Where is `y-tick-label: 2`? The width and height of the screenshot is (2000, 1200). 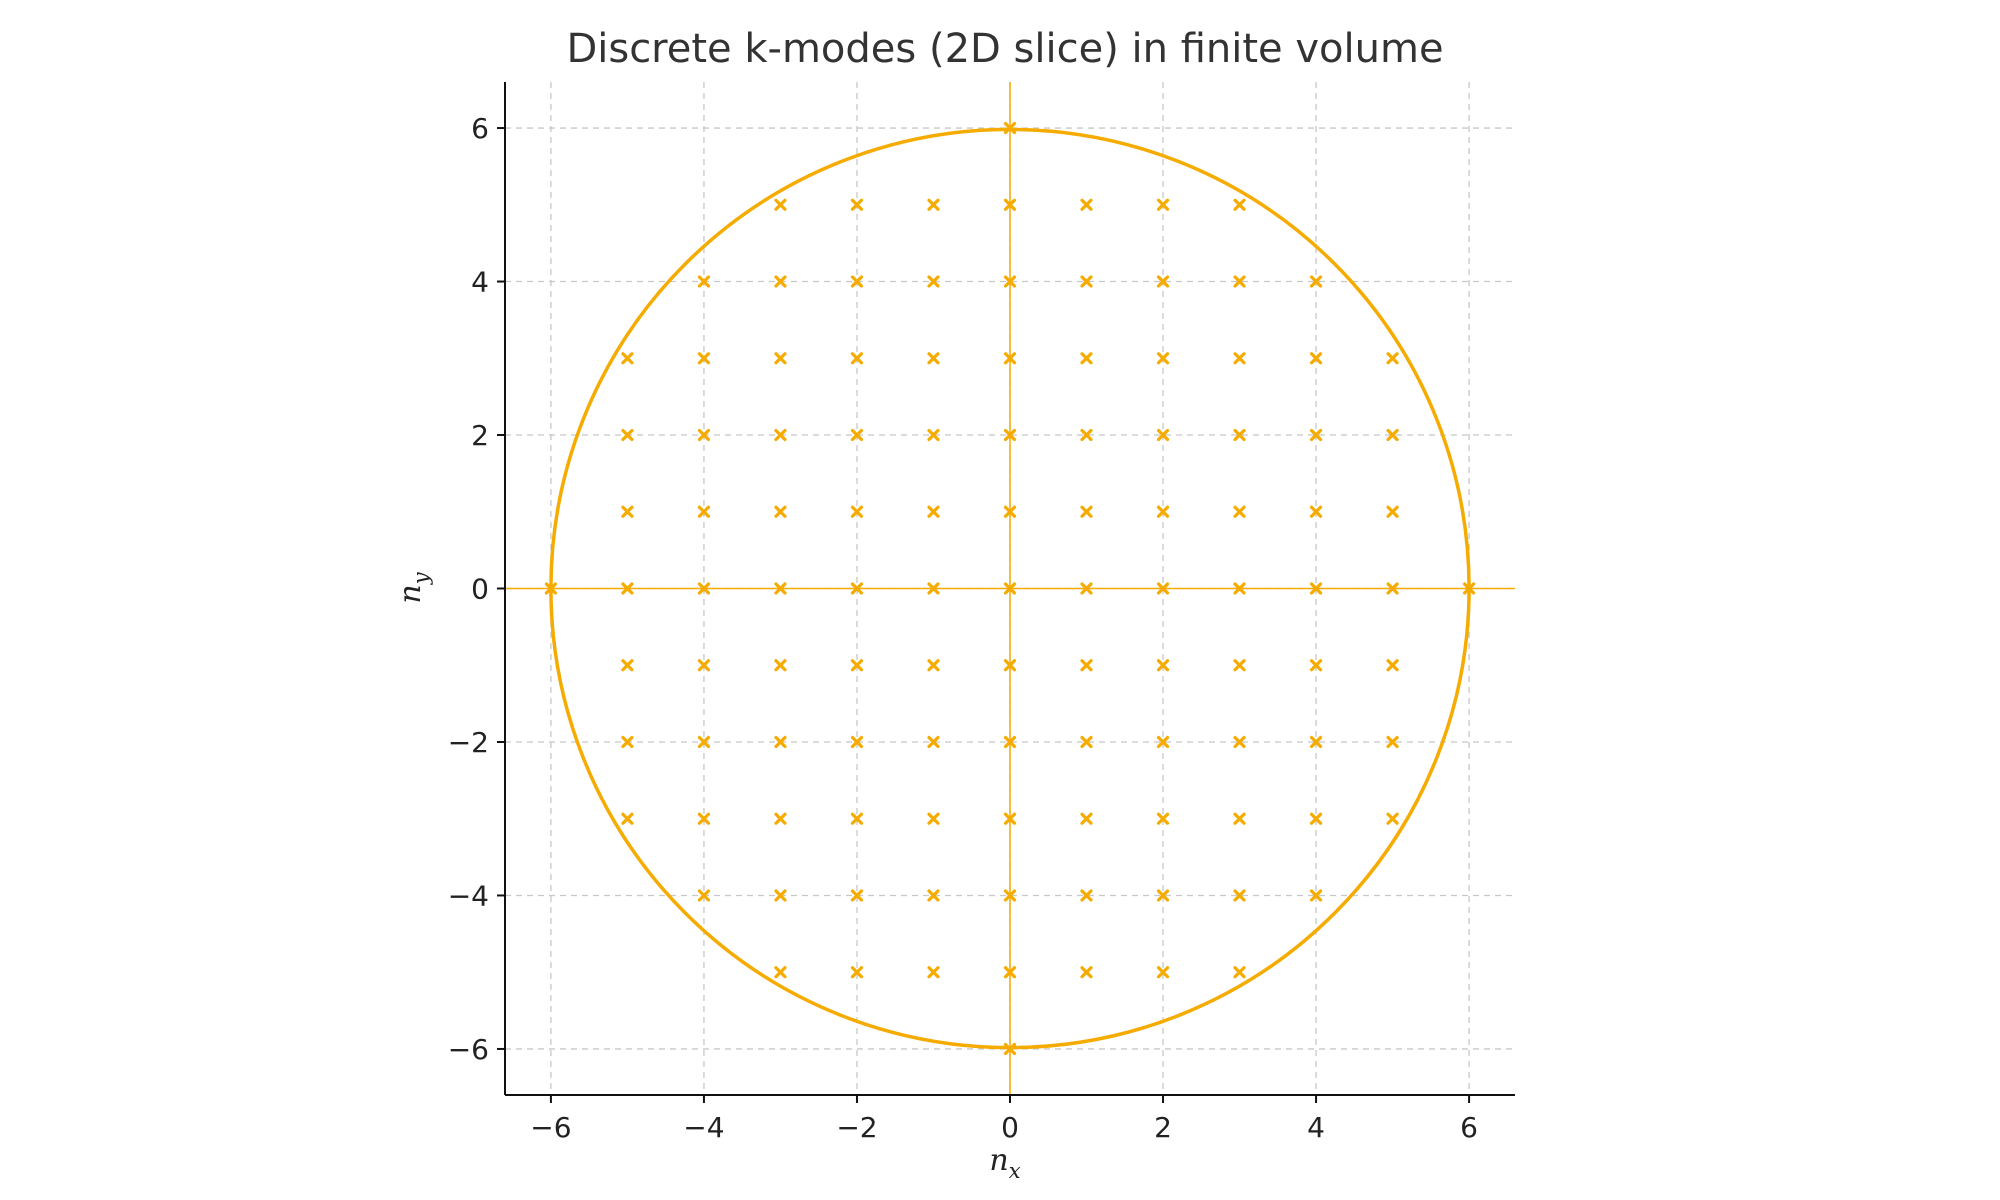
y-tick-label: 2 is located at coordinates (480, 435).